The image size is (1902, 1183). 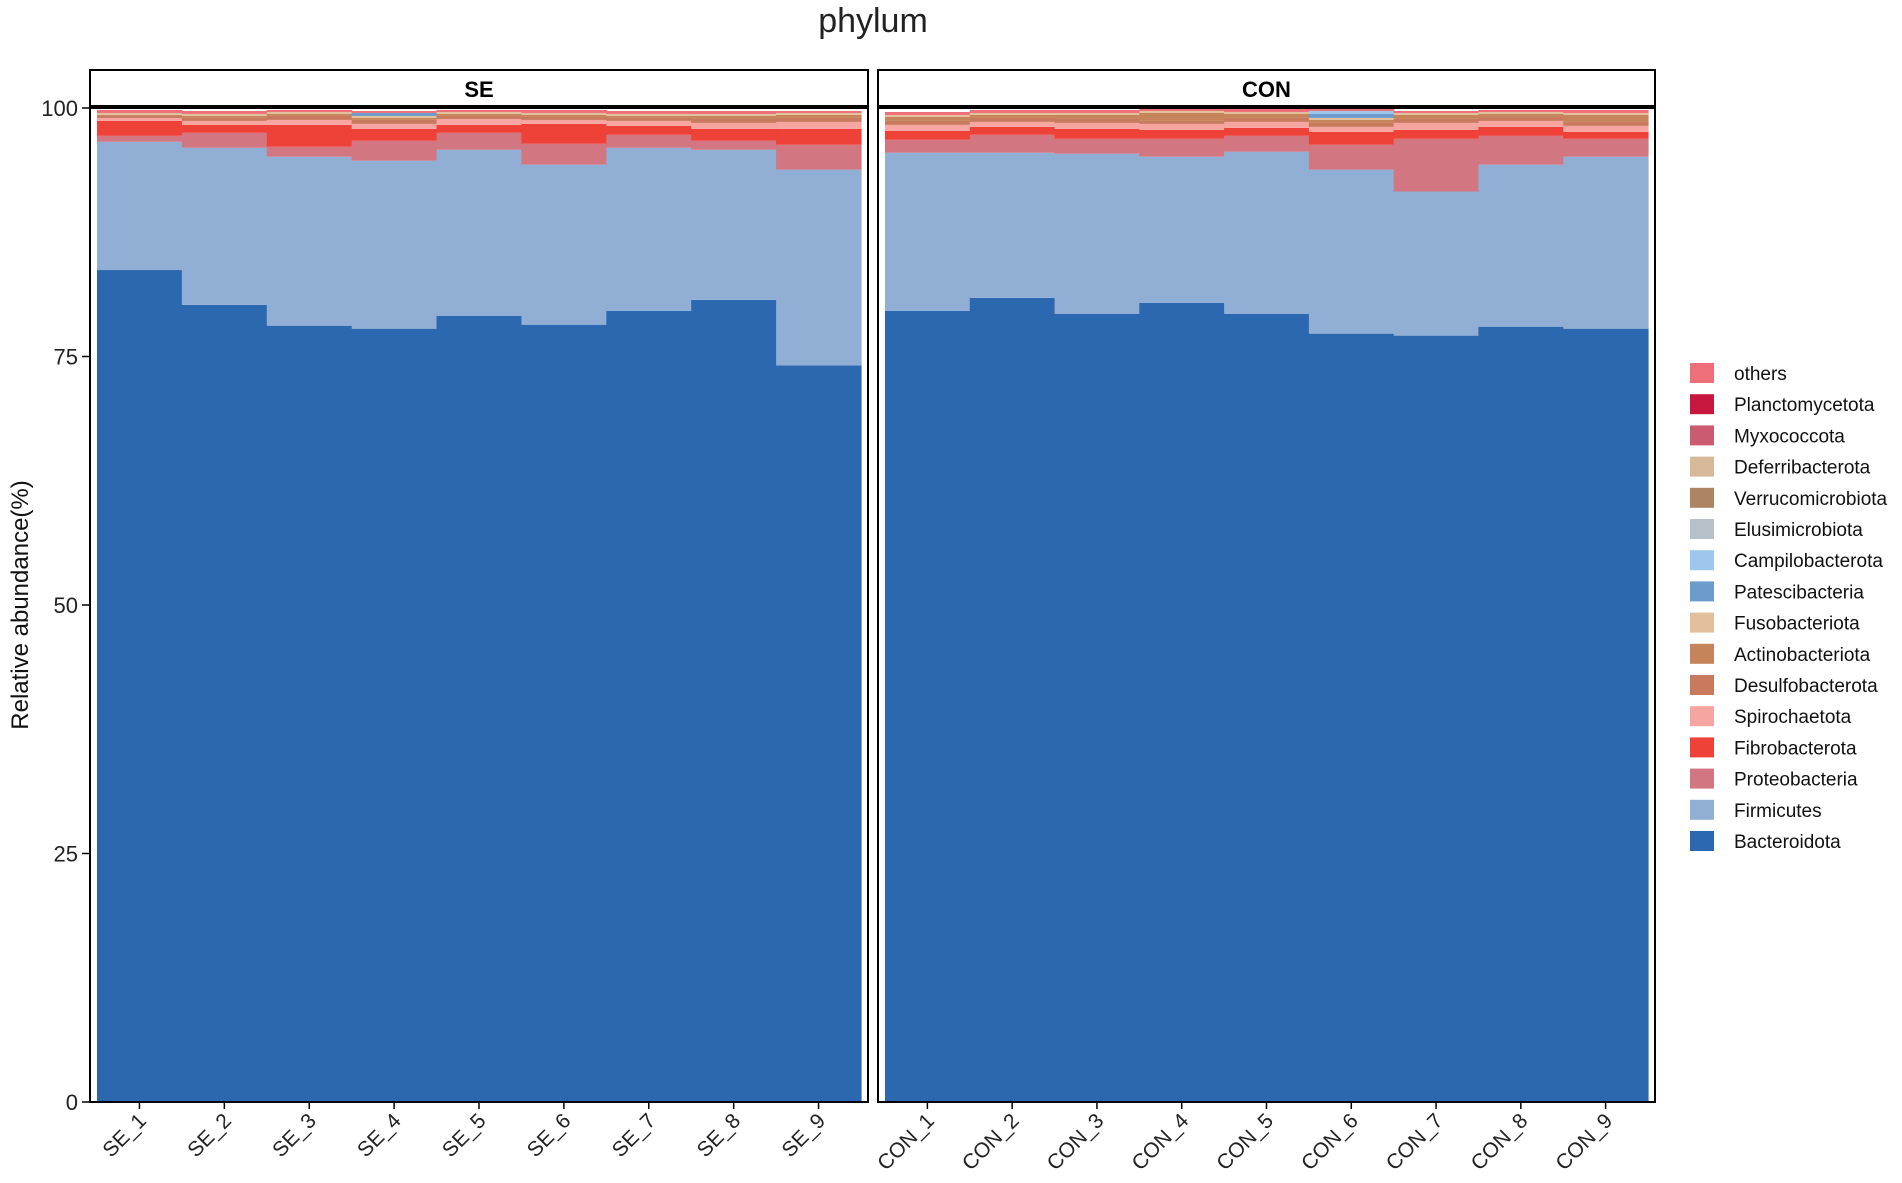 What do you see at coordinates (1797, 624) in the screenshot?
I see `legend-label: Fusobacteriota` at bounding box center [1797, 624].